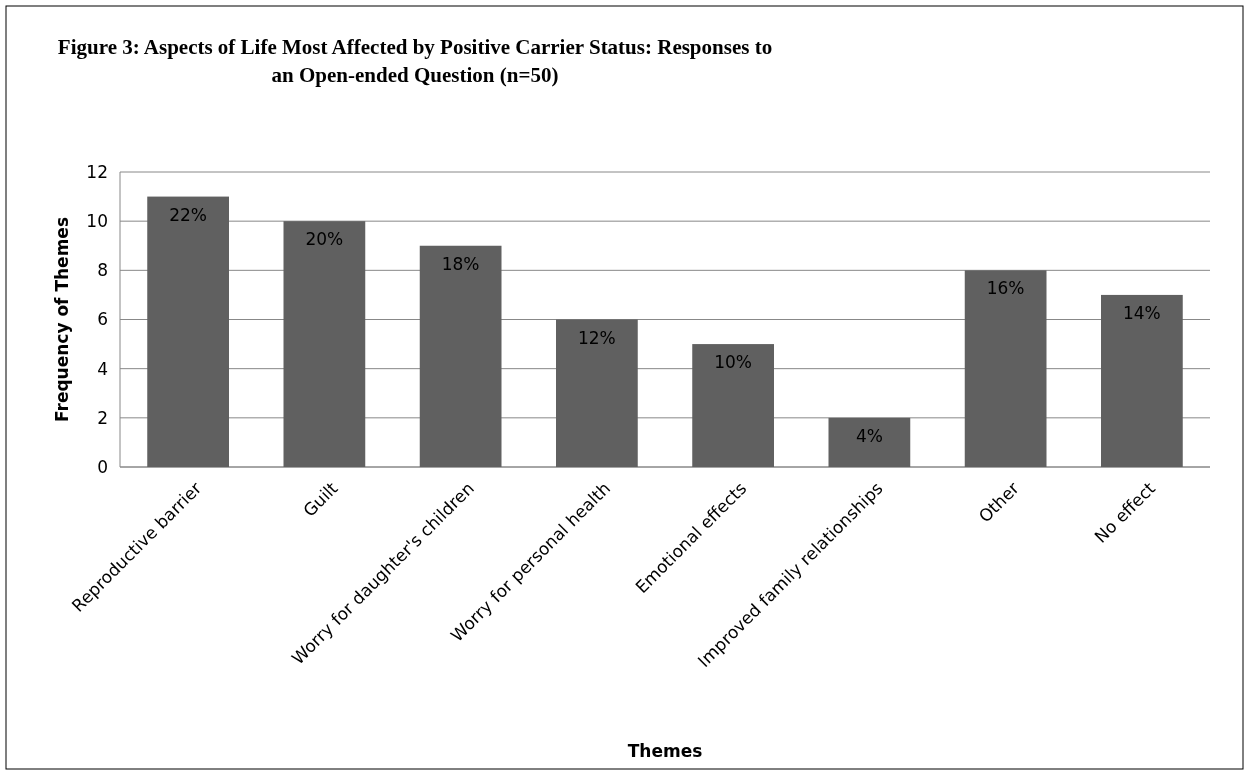 Image resolution: width=1249 pixels, height=771 pixels. Describe the element at coordinates (1005, 288) in the screenshot. I see `annotation: 16%` at that location.